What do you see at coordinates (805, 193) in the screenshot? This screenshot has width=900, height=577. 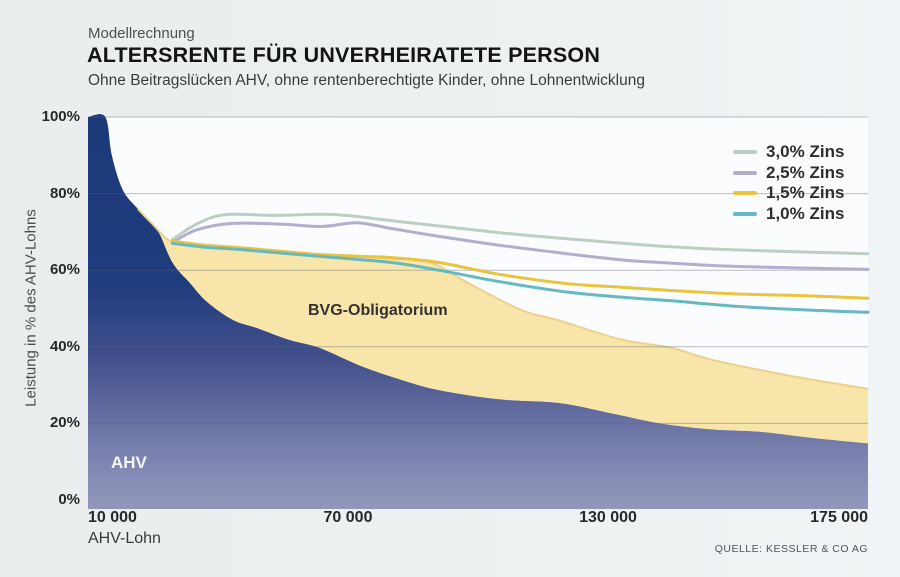 I see `legend-label: 1,5% Zins` at bounding box center [805, 193].